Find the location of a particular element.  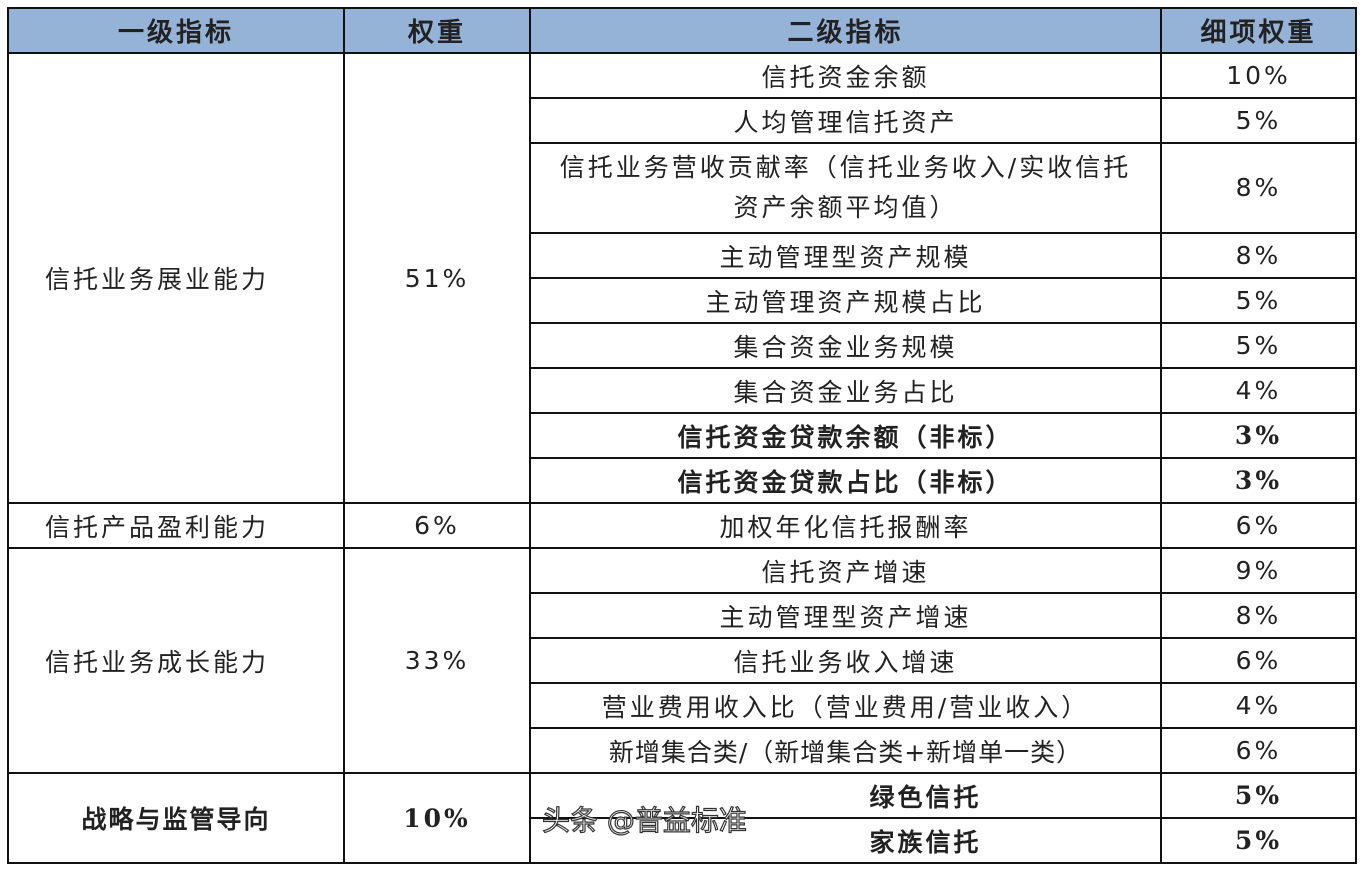

item-name: 主动管理资产规模占比 is located at coordinates (845, 300).